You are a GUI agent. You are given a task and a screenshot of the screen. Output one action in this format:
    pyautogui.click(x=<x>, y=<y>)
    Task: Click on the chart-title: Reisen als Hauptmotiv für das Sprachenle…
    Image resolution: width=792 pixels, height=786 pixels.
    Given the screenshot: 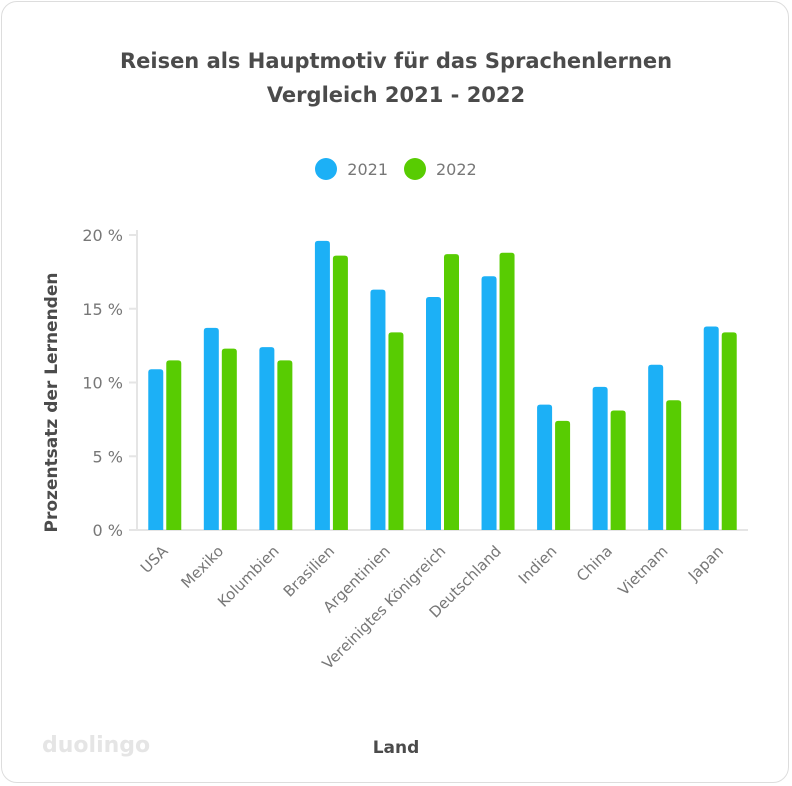 What is the action you would take?
    pyautogui.click(x=396, y=78)
    